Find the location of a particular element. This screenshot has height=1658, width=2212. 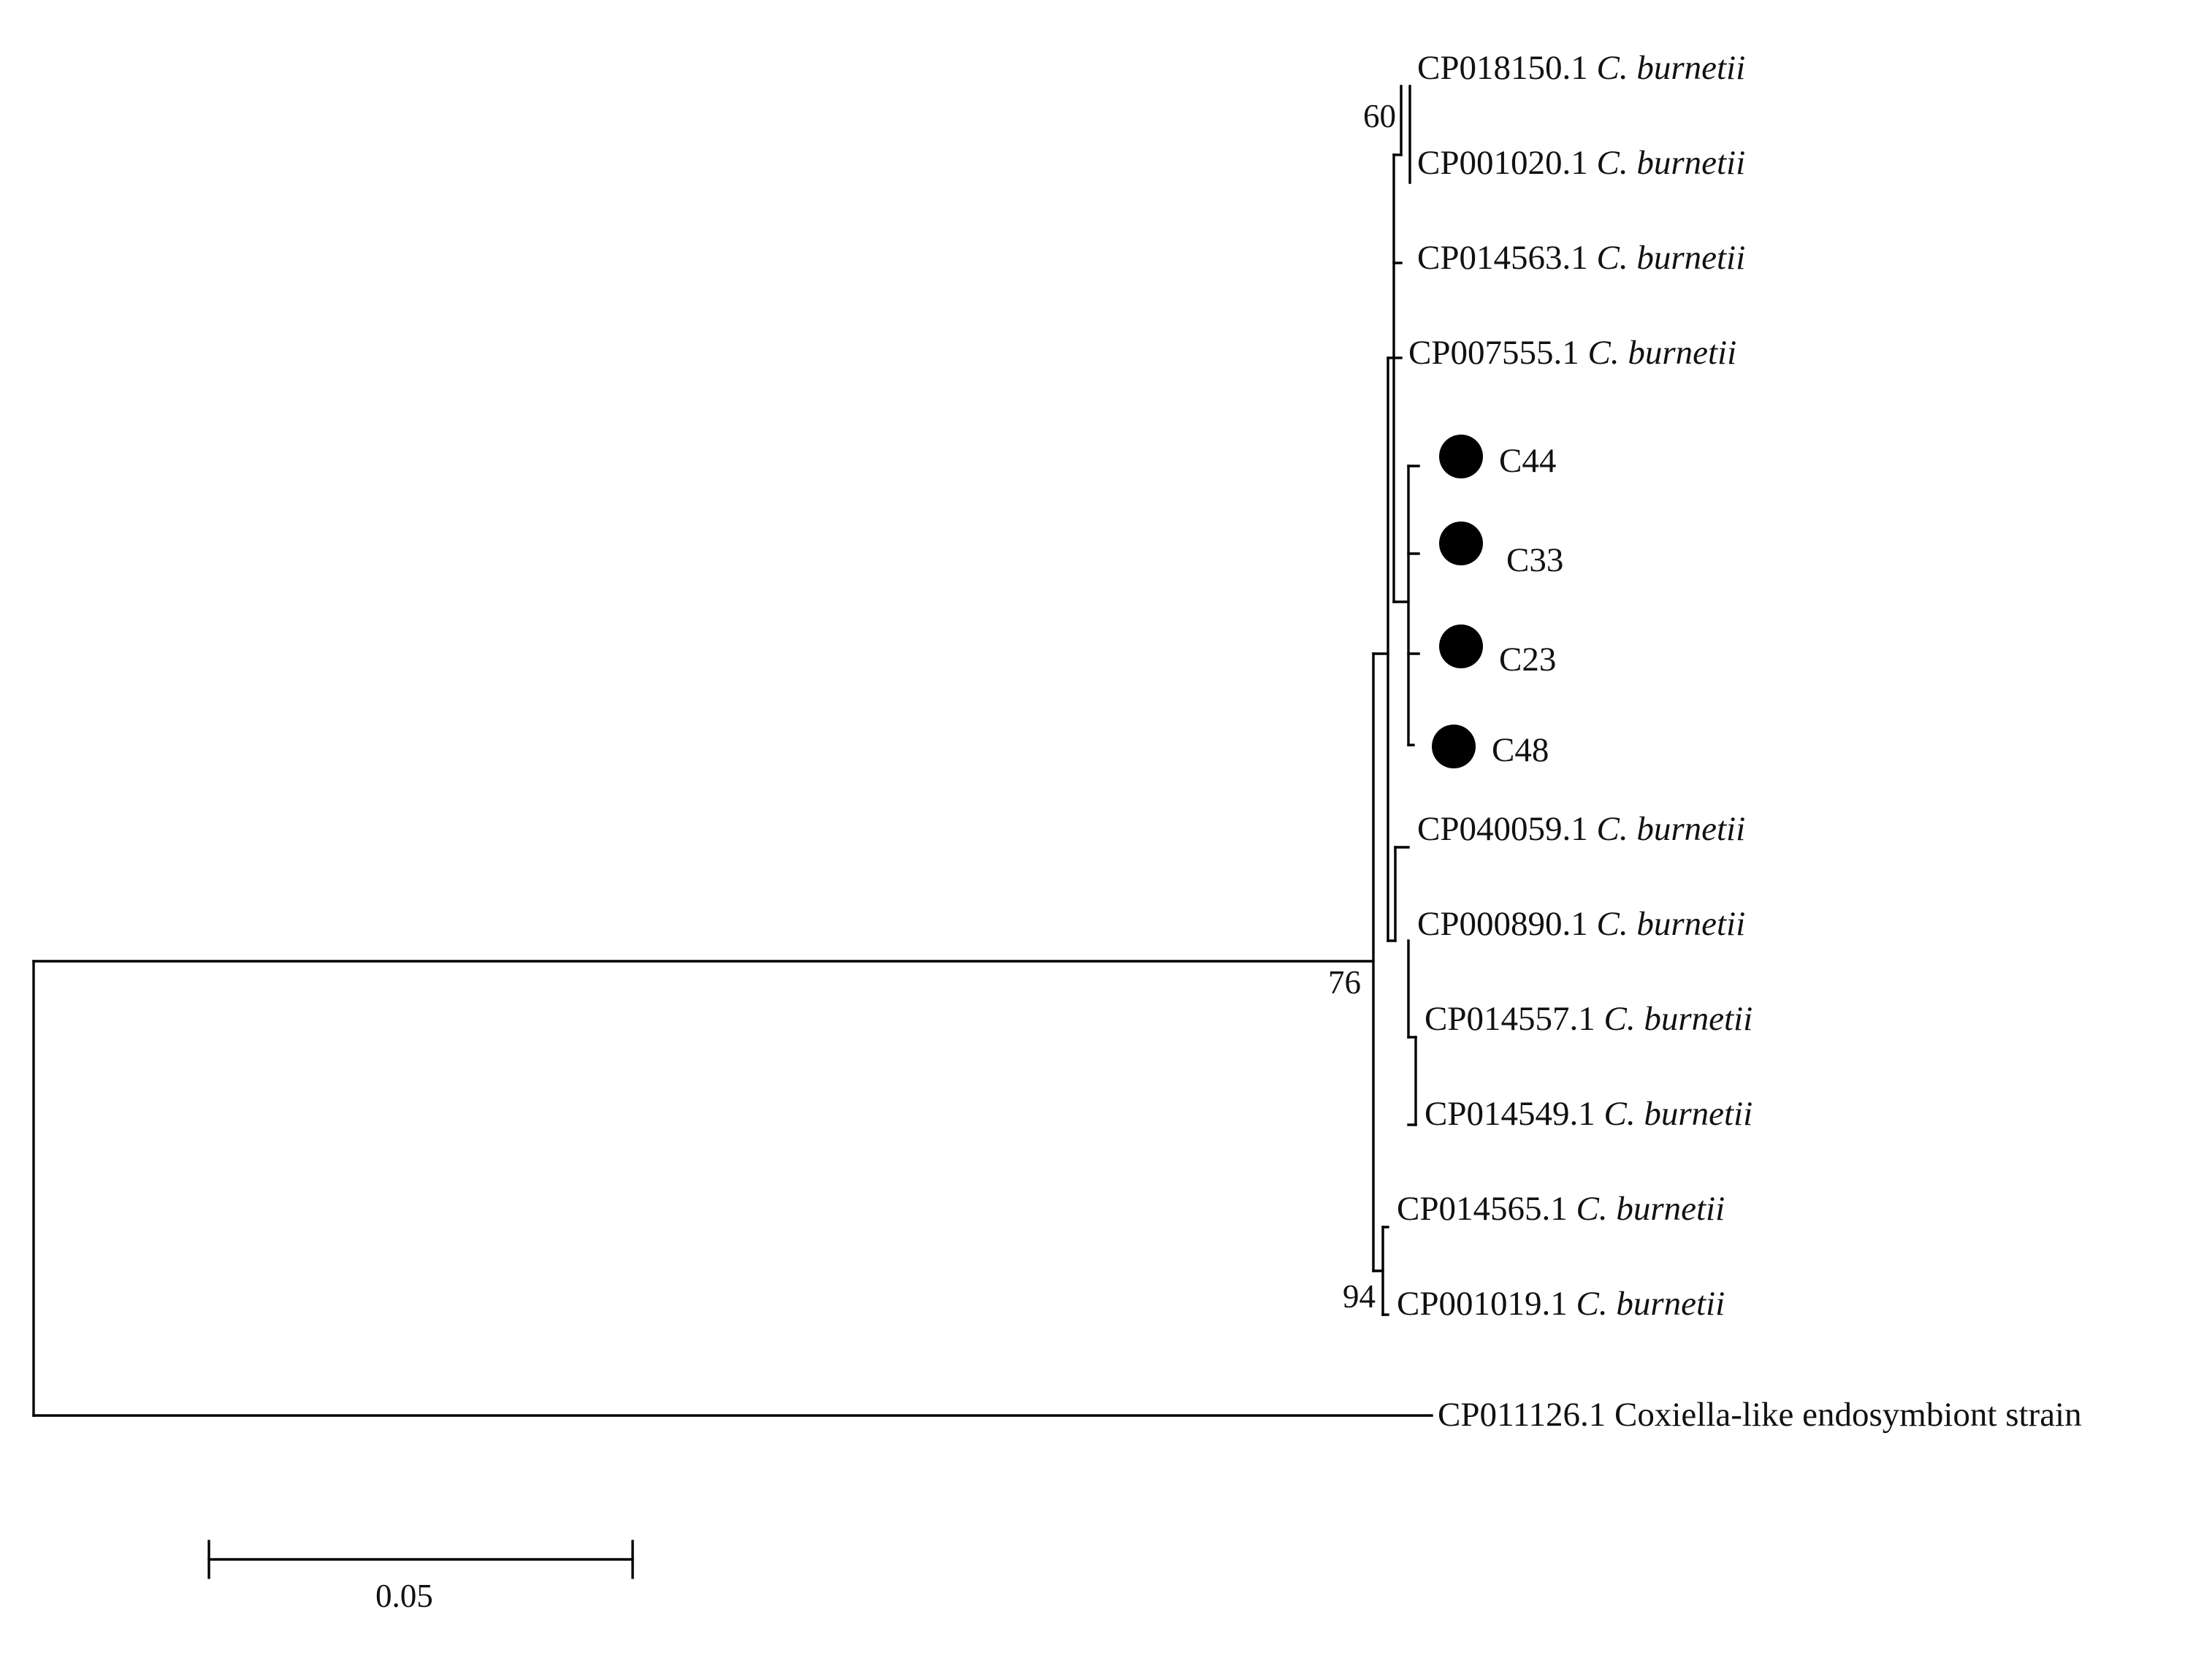

sample-markers is located at coordinates (1457, 601).